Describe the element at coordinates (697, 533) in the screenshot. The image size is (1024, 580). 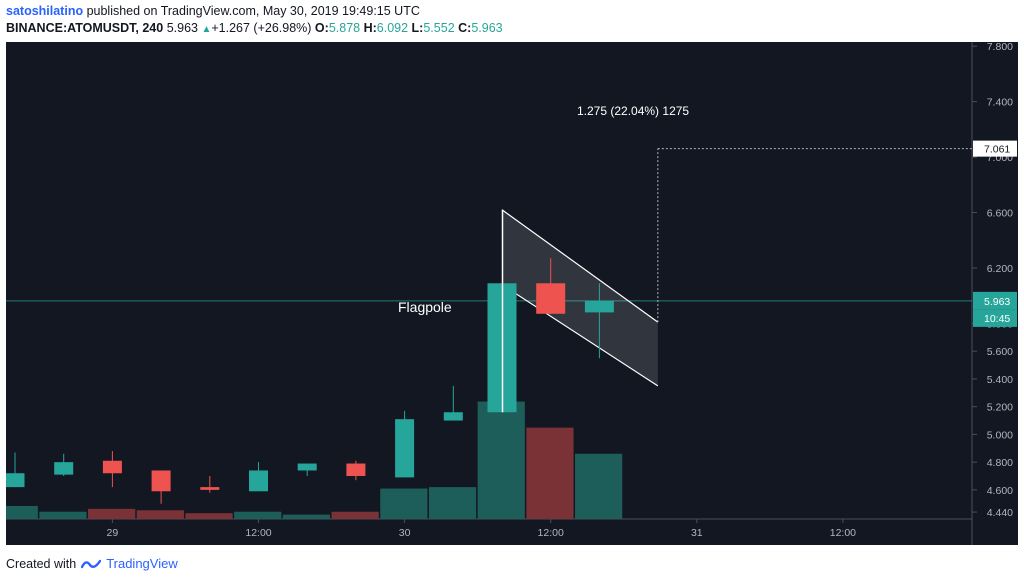
I see `time-tick-label: 31` at that location.